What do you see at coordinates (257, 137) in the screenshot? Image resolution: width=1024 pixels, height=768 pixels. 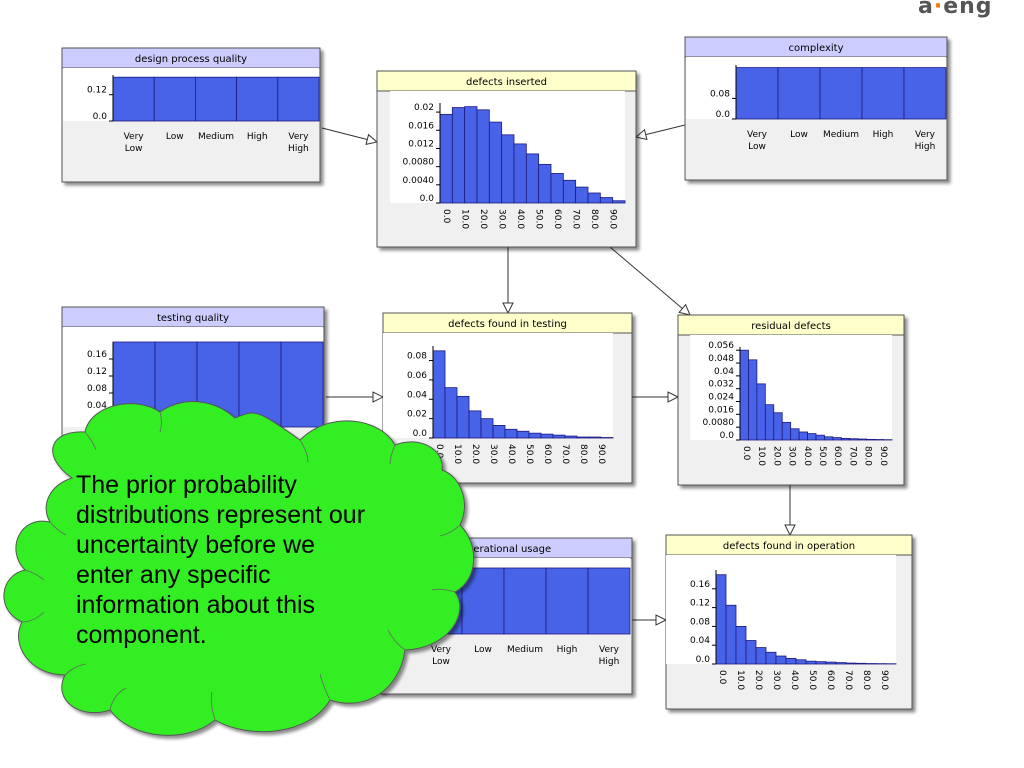 I see `category-label: High` at bounding box center [257, 137].